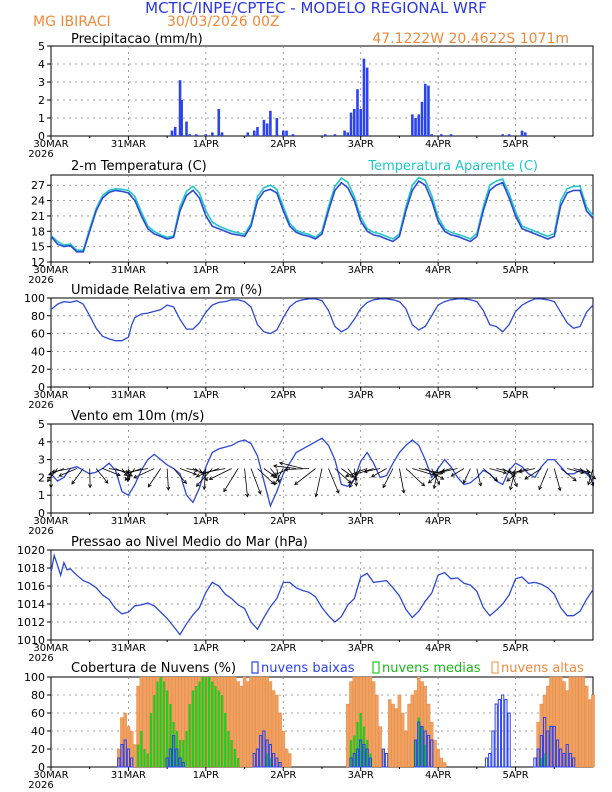 The width and height of the screenshot is (612, 792). What do you see at coordinates (31, 568) in the screenshot?
I see `y-tick-label: 1018` at bounding box center [31, 568].